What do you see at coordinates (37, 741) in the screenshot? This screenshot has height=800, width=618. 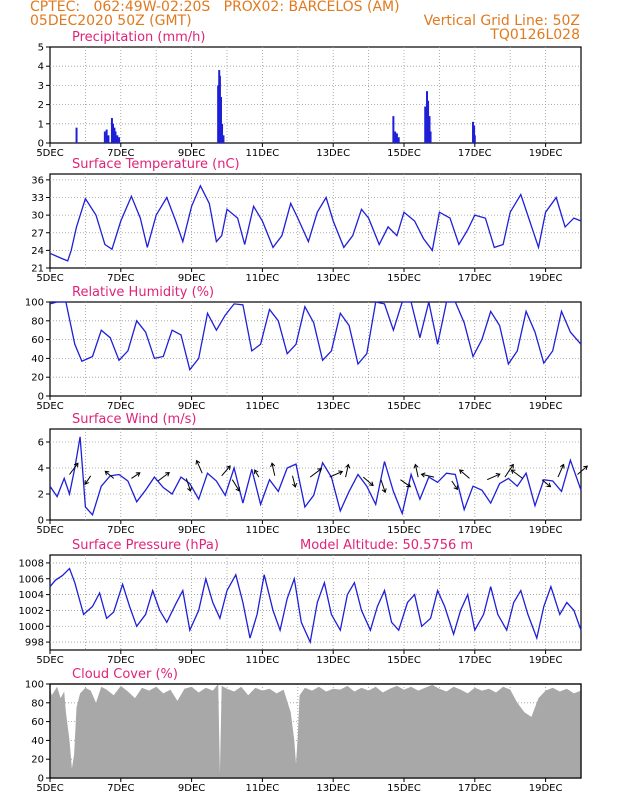 I see `y-tick-label: 40` at bounding box center [37, 741].